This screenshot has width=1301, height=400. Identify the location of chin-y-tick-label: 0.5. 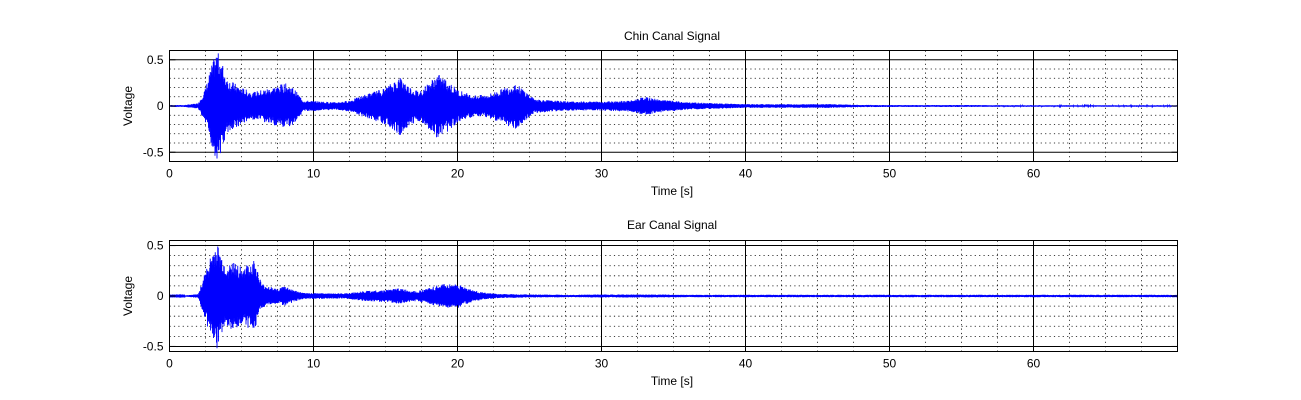
(155, 60).